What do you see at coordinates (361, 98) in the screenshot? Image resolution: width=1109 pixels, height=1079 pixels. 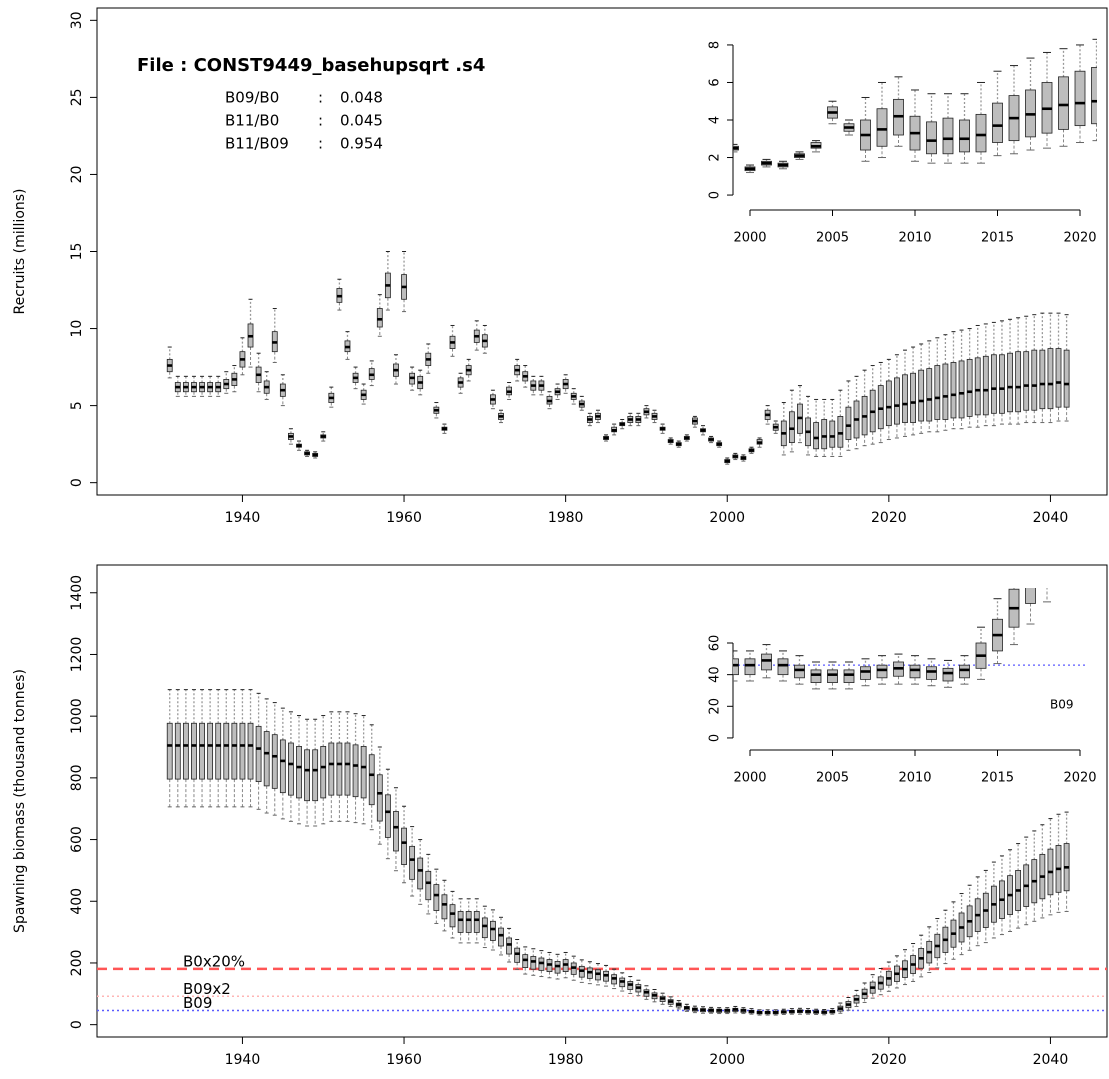 I see `stat-value: 0.048` at bounding box center [361, 98].